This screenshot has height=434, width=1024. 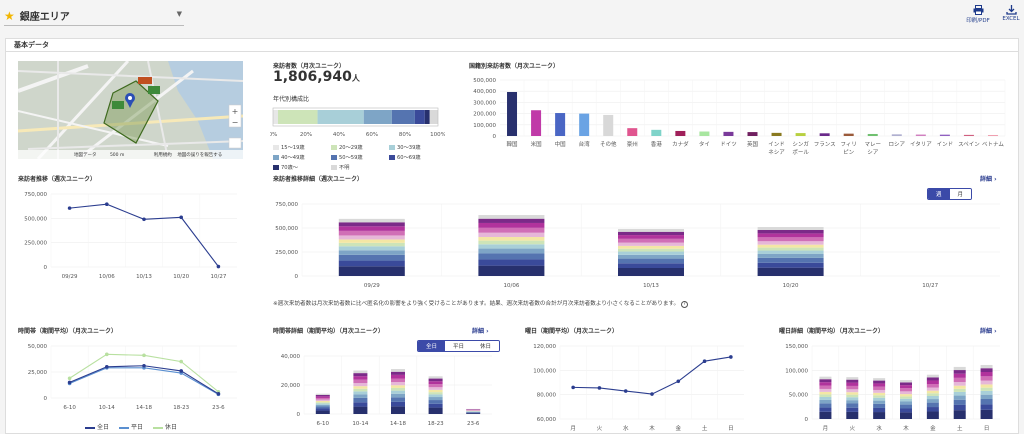 What do you see at coordinates (200, 155) in the screenshot?
I see `map-report-link: 地図の誤りを報告する` at bounding box center [200, 155].